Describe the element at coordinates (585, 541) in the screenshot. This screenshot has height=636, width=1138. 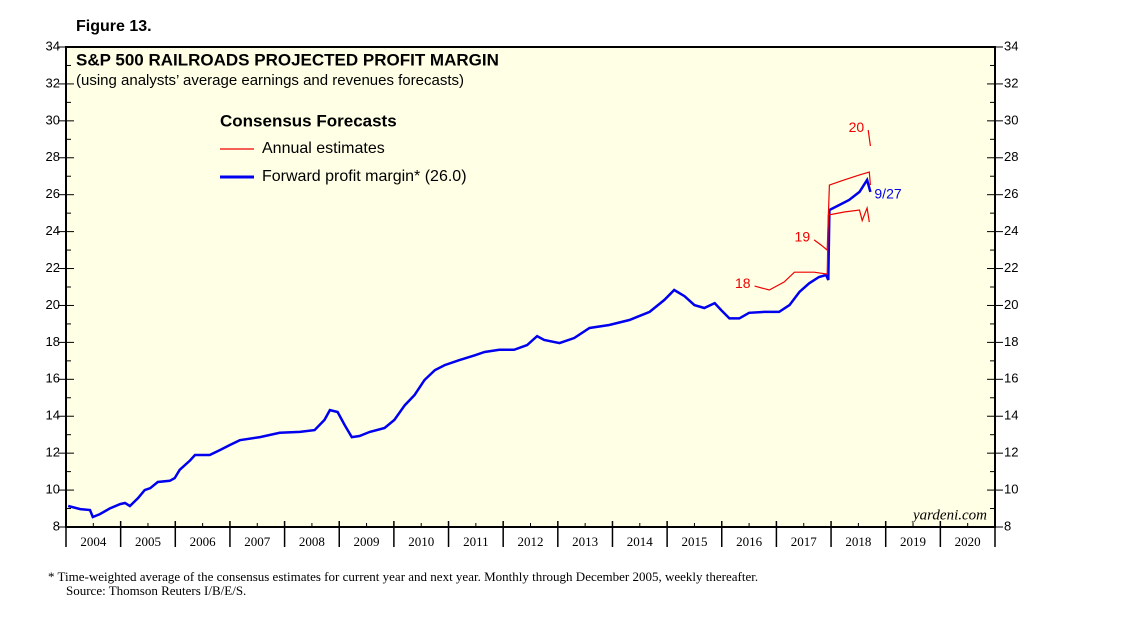
I see `x-tick-label: 2013` at that location.